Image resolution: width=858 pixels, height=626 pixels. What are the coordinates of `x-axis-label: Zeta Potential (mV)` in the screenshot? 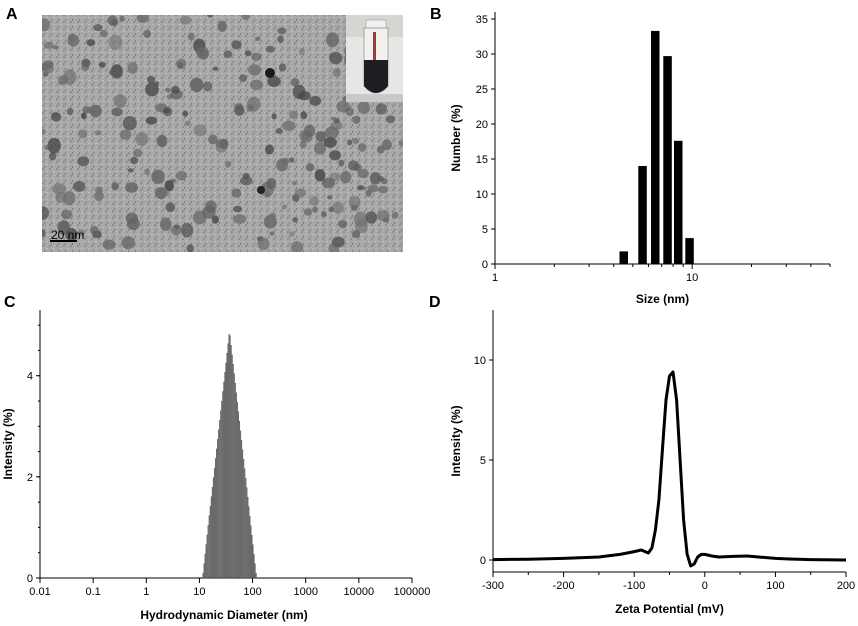 It's located at (669, 609).